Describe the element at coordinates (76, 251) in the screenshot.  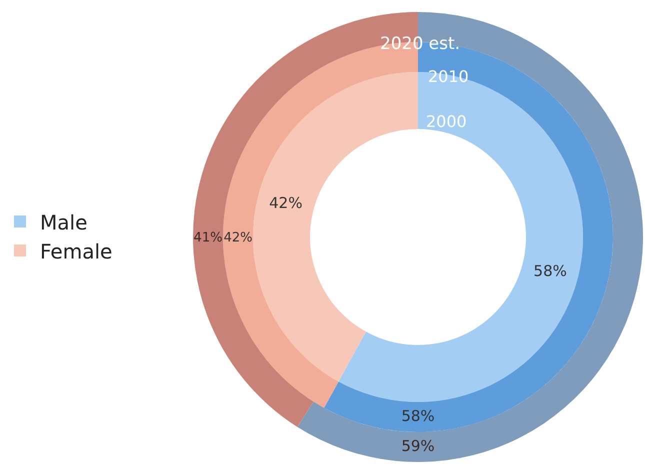
I see `legend-label: Female` at that location.